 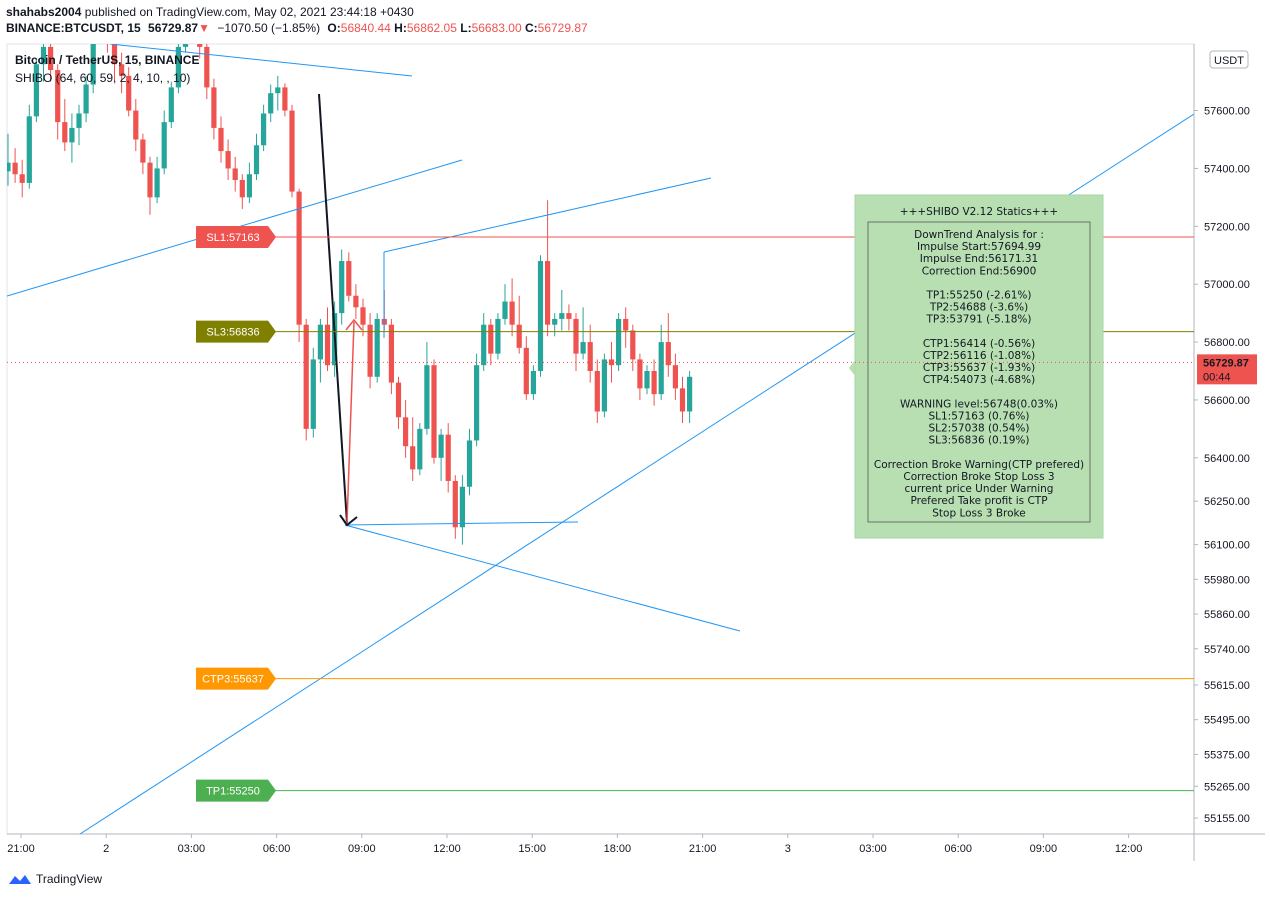 What do you see at coordinates (1227, 369) in the screenshot?
I see `current-price-badge` at bounding box center [1227, 369].